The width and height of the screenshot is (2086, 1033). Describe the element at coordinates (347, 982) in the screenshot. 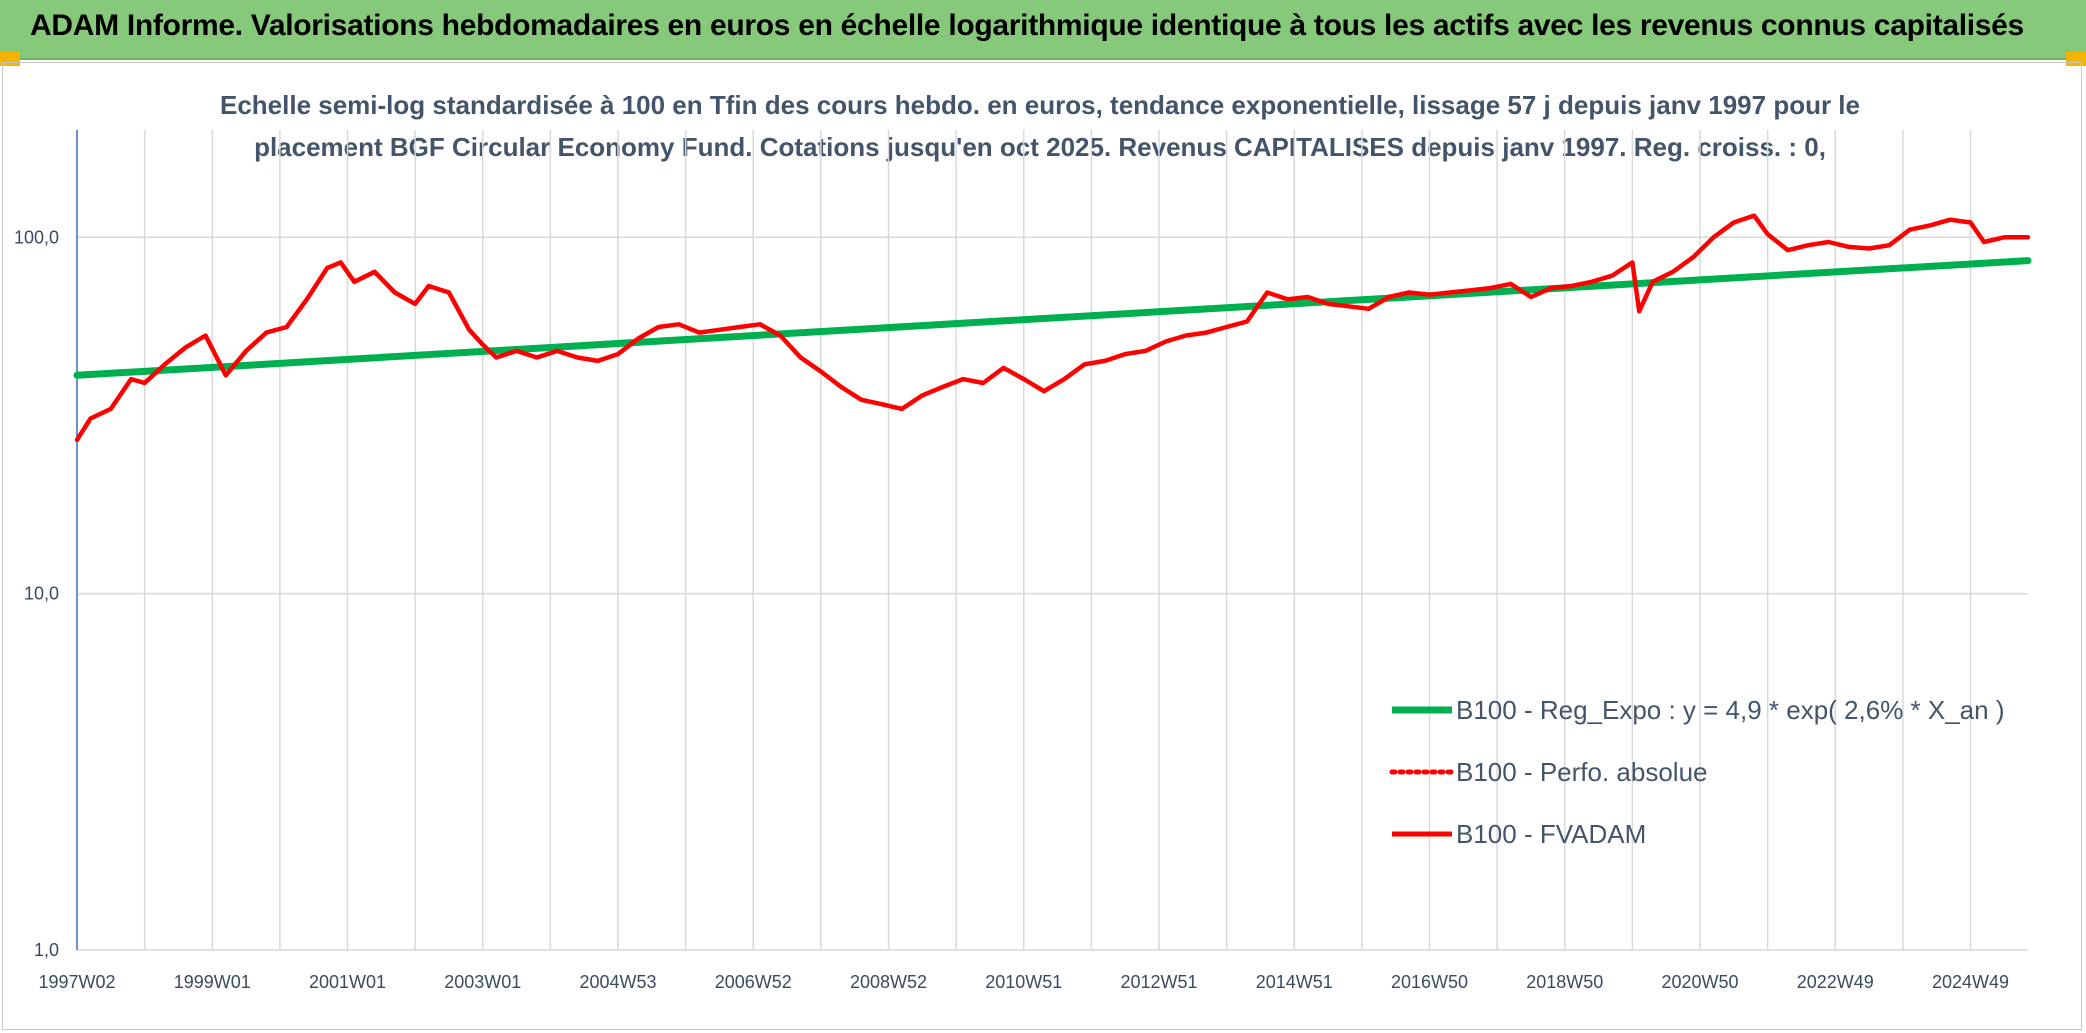

I see `x-tick-label-2: 2001W01` at that location.